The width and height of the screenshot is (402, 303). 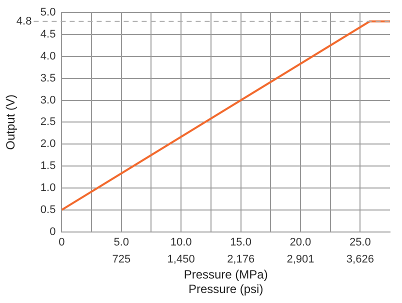 What do you see at coordinates (48, 78) in the screenshot?
I see `y-tick-label: 3.5` at bounding box center [48, 78].